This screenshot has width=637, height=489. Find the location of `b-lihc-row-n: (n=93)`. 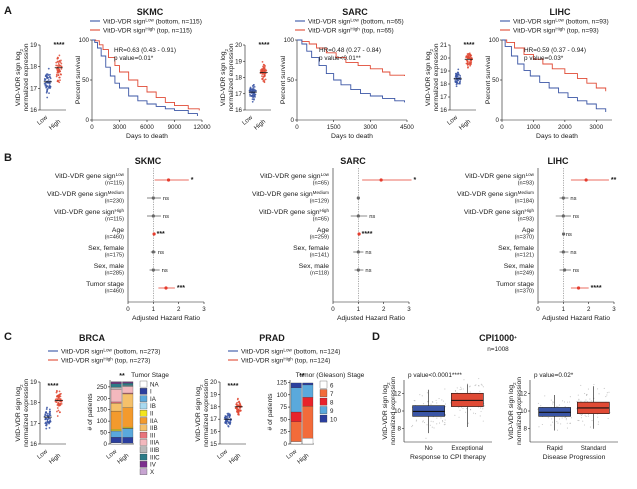

b-lihc-row-n: (n=93) is located at coordinates (526, 184).